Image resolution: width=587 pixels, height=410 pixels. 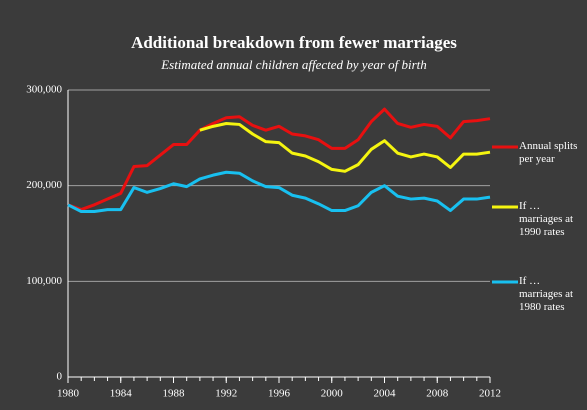 What do you see at coordinates (68, 394) in the screenshot?
I see `x-tick-label: 1980` at bounding box center [68, 394].